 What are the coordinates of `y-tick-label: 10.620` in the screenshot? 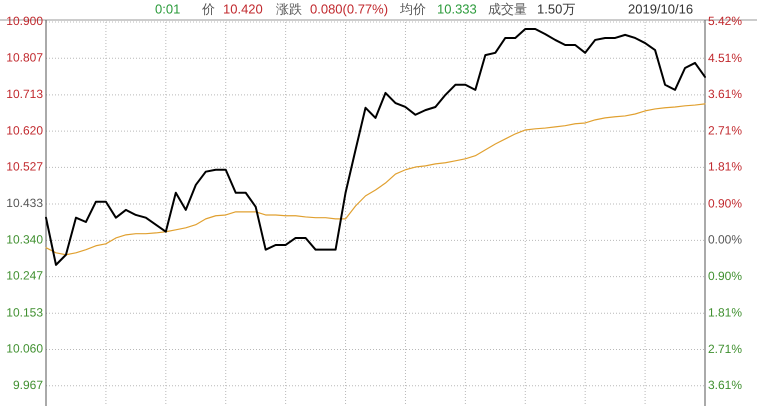 It's located at (25, 130).